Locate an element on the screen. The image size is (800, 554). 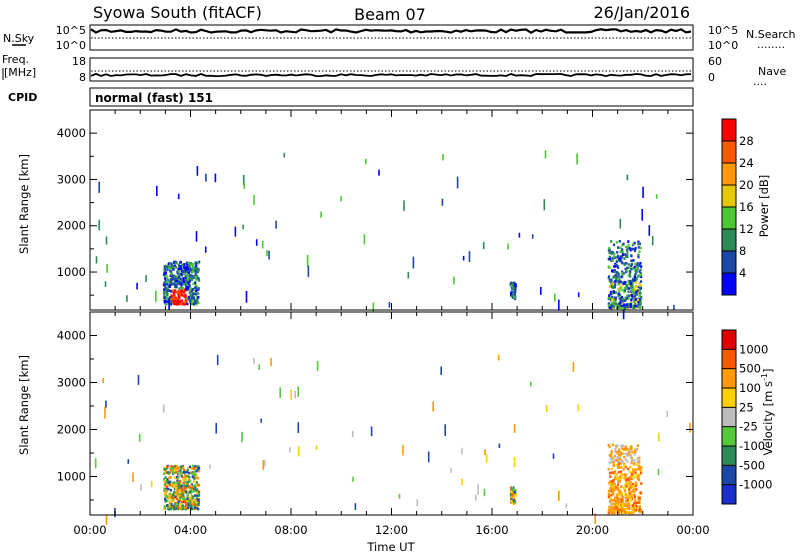
cpid-row: CPID normal (fast) 151 is located at coordinates (351, 97).